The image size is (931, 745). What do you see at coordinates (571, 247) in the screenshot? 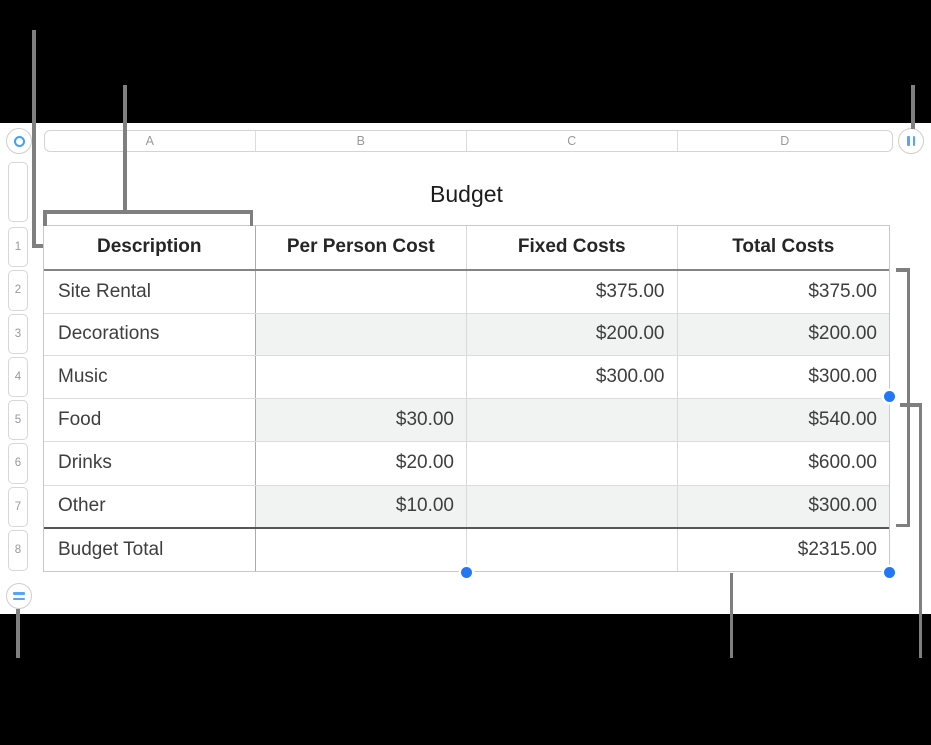
I see `cell: Fixed Costs` at bounding box center [571, 247].